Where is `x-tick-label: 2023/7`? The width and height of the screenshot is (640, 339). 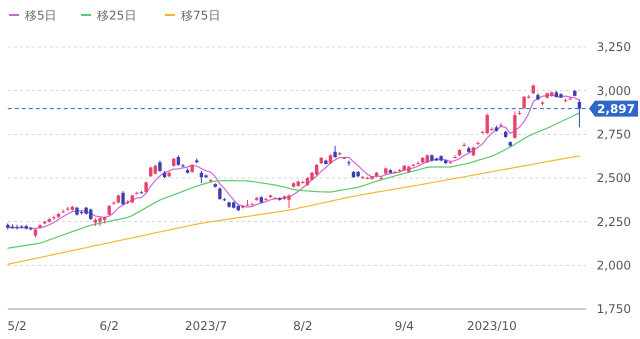 x-tick-label: 2023/7 is located at coordinates (206, 326).